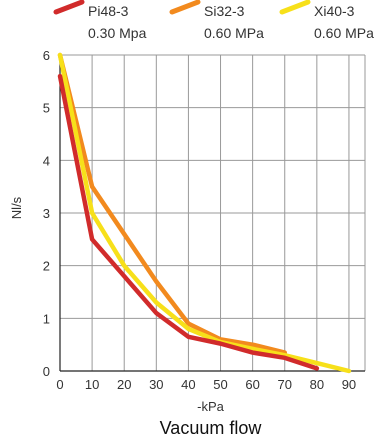 Image resolution: width=381 pixels, height=446 pixels. I want to click on y-tick-label: 1, so click(46, 318).